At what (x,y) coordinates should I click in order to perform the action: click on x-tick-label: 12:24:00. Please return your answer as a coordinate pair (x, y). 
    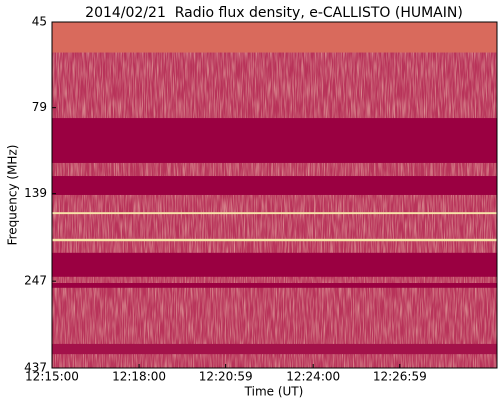
    Looking at the image, I should click on (313, 377).